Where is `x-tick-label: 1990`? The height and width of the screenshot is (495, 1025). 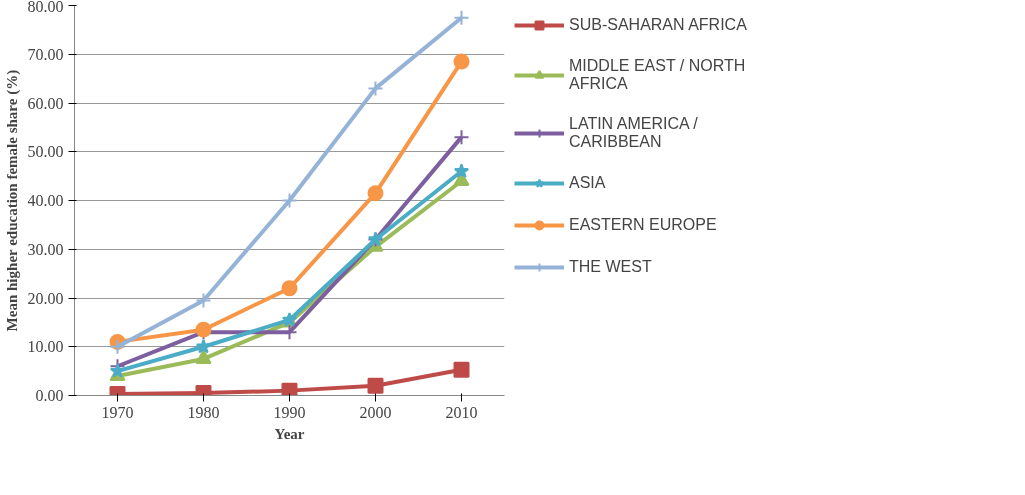 x-tick-label: 1990 is located at coordinates (289, 412).